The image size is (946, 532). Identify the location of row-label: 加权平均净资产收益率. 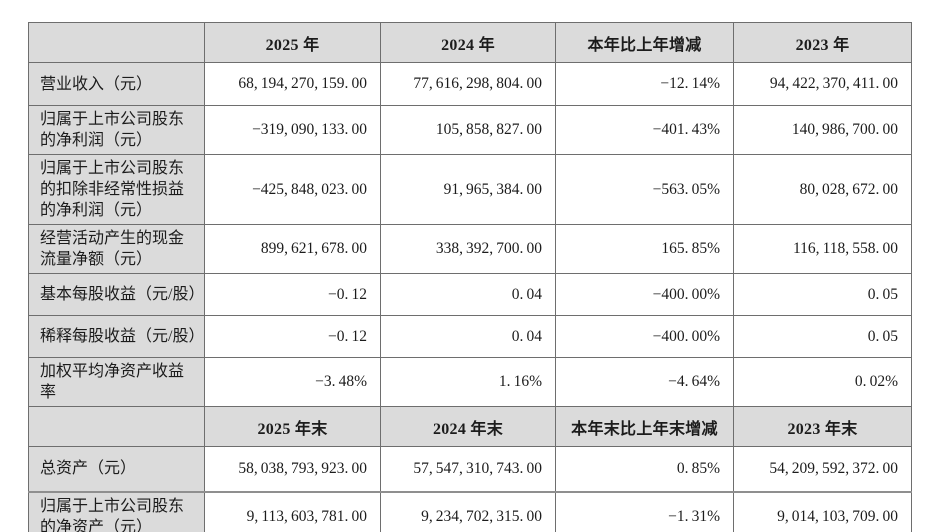
(116, 382).